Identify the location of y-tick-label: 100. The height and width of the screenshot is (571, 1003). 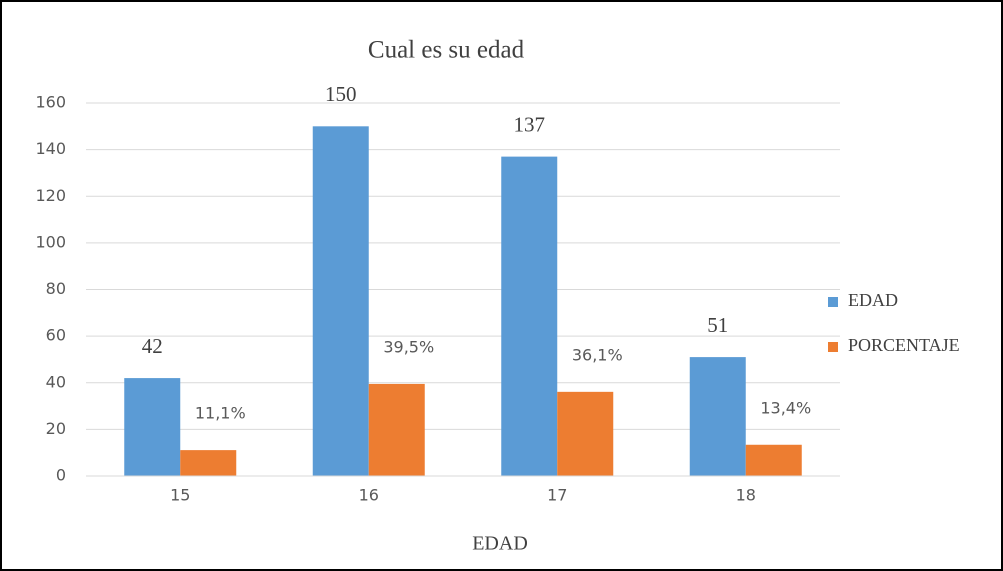
(50, 241).